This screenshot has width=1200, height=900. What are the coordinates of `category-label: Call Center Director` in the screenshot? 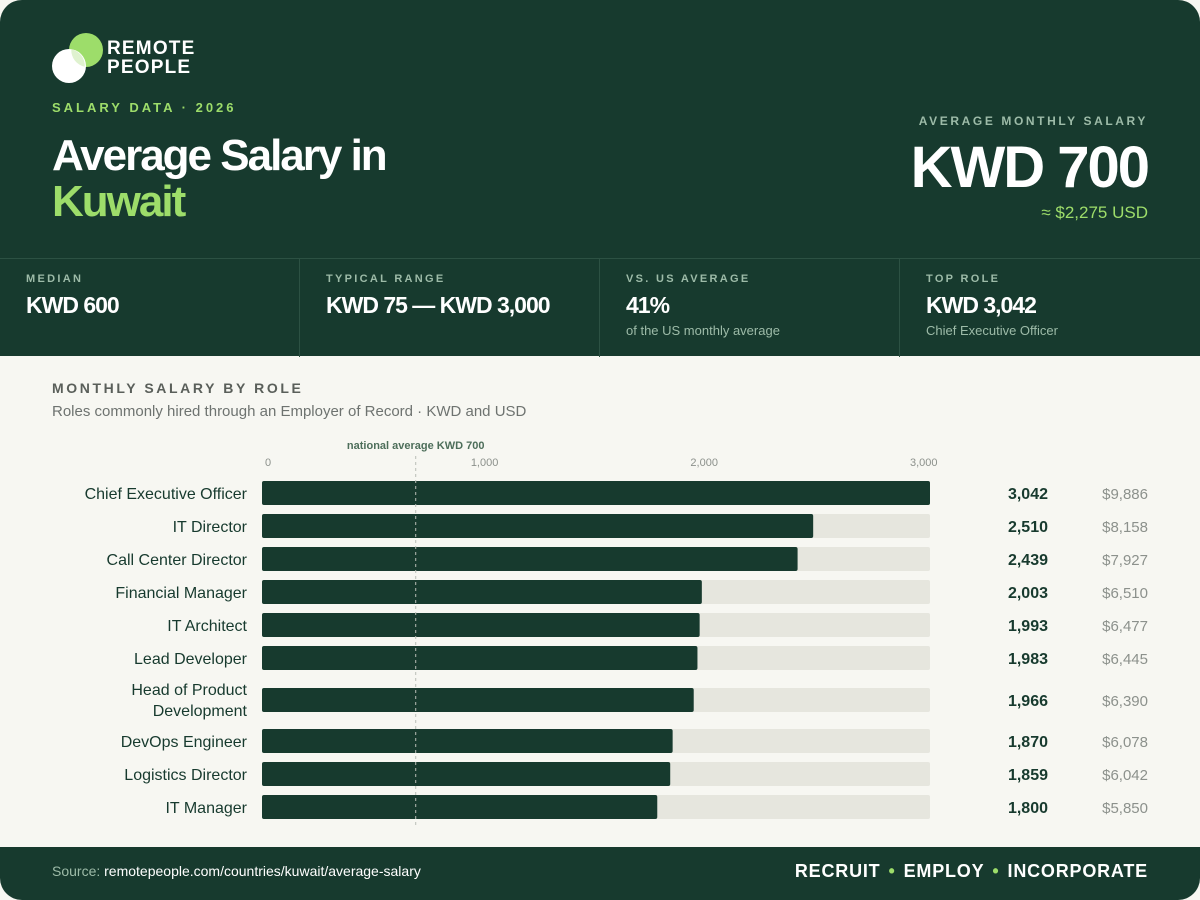 It's located at (177, 560).